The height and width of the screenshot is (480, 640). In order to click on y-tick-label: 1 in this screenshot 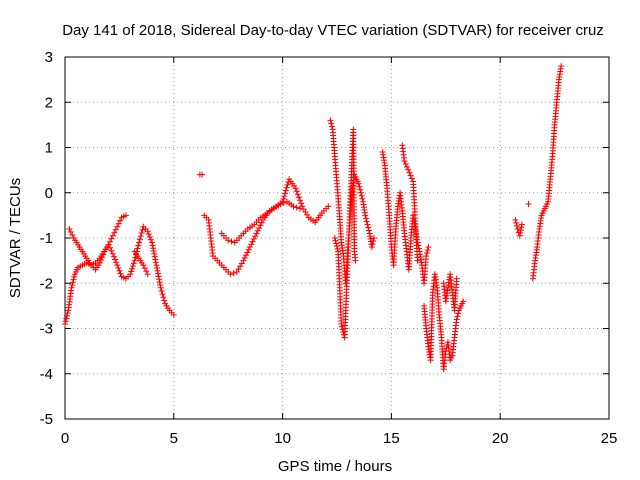, I will do `click(49, 148)`.